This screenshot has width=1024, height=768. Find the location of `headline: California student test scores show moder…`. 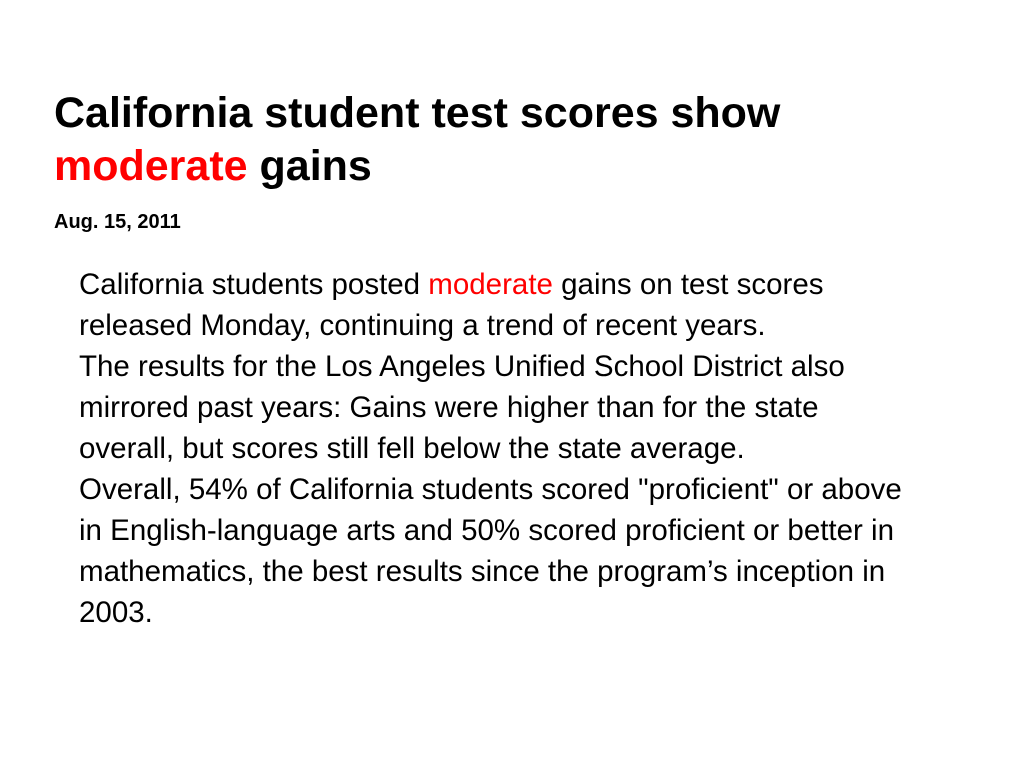

headline: California student test scores show moder… is located at coordinates (519, 140).